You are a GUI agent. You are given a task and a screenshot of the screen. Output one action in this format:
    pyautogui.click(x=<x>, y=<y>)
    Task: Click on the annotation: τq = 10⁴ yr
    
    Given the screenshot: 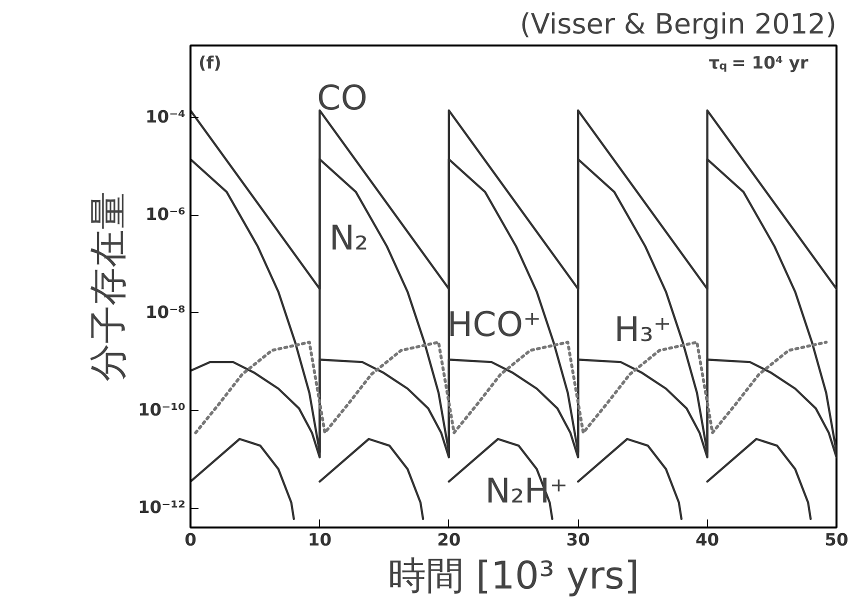 What is the action you would take?
    pyautogui.click(x=758, y=64)
    